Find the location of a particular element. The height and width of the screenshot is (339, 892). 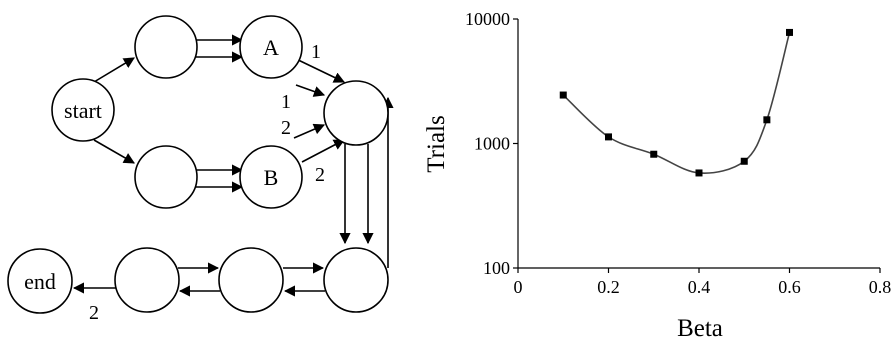

node-start-label: start is located at coordinates (83, 110).